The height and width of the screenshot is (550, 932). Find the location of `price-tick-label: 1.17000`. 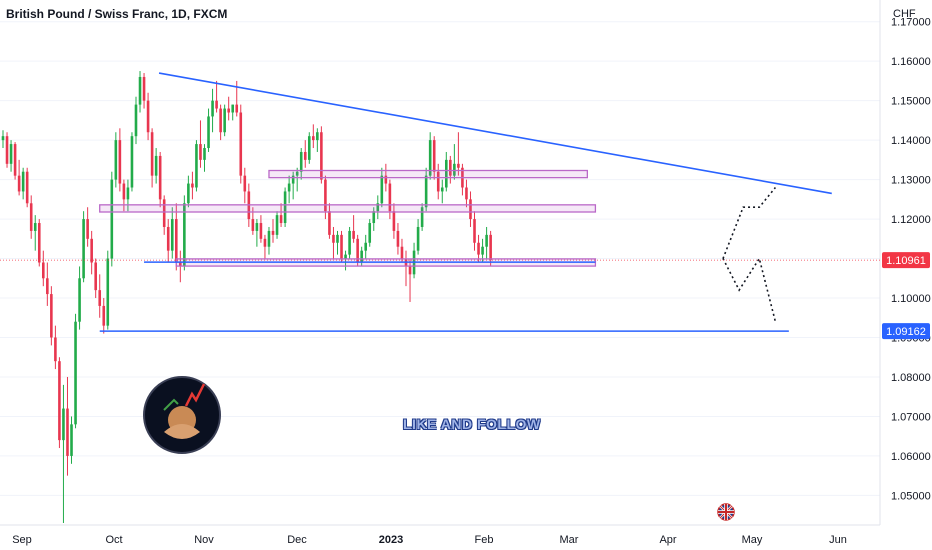

price-tick-label: 1.17000 is located at coordinates (911, 23).